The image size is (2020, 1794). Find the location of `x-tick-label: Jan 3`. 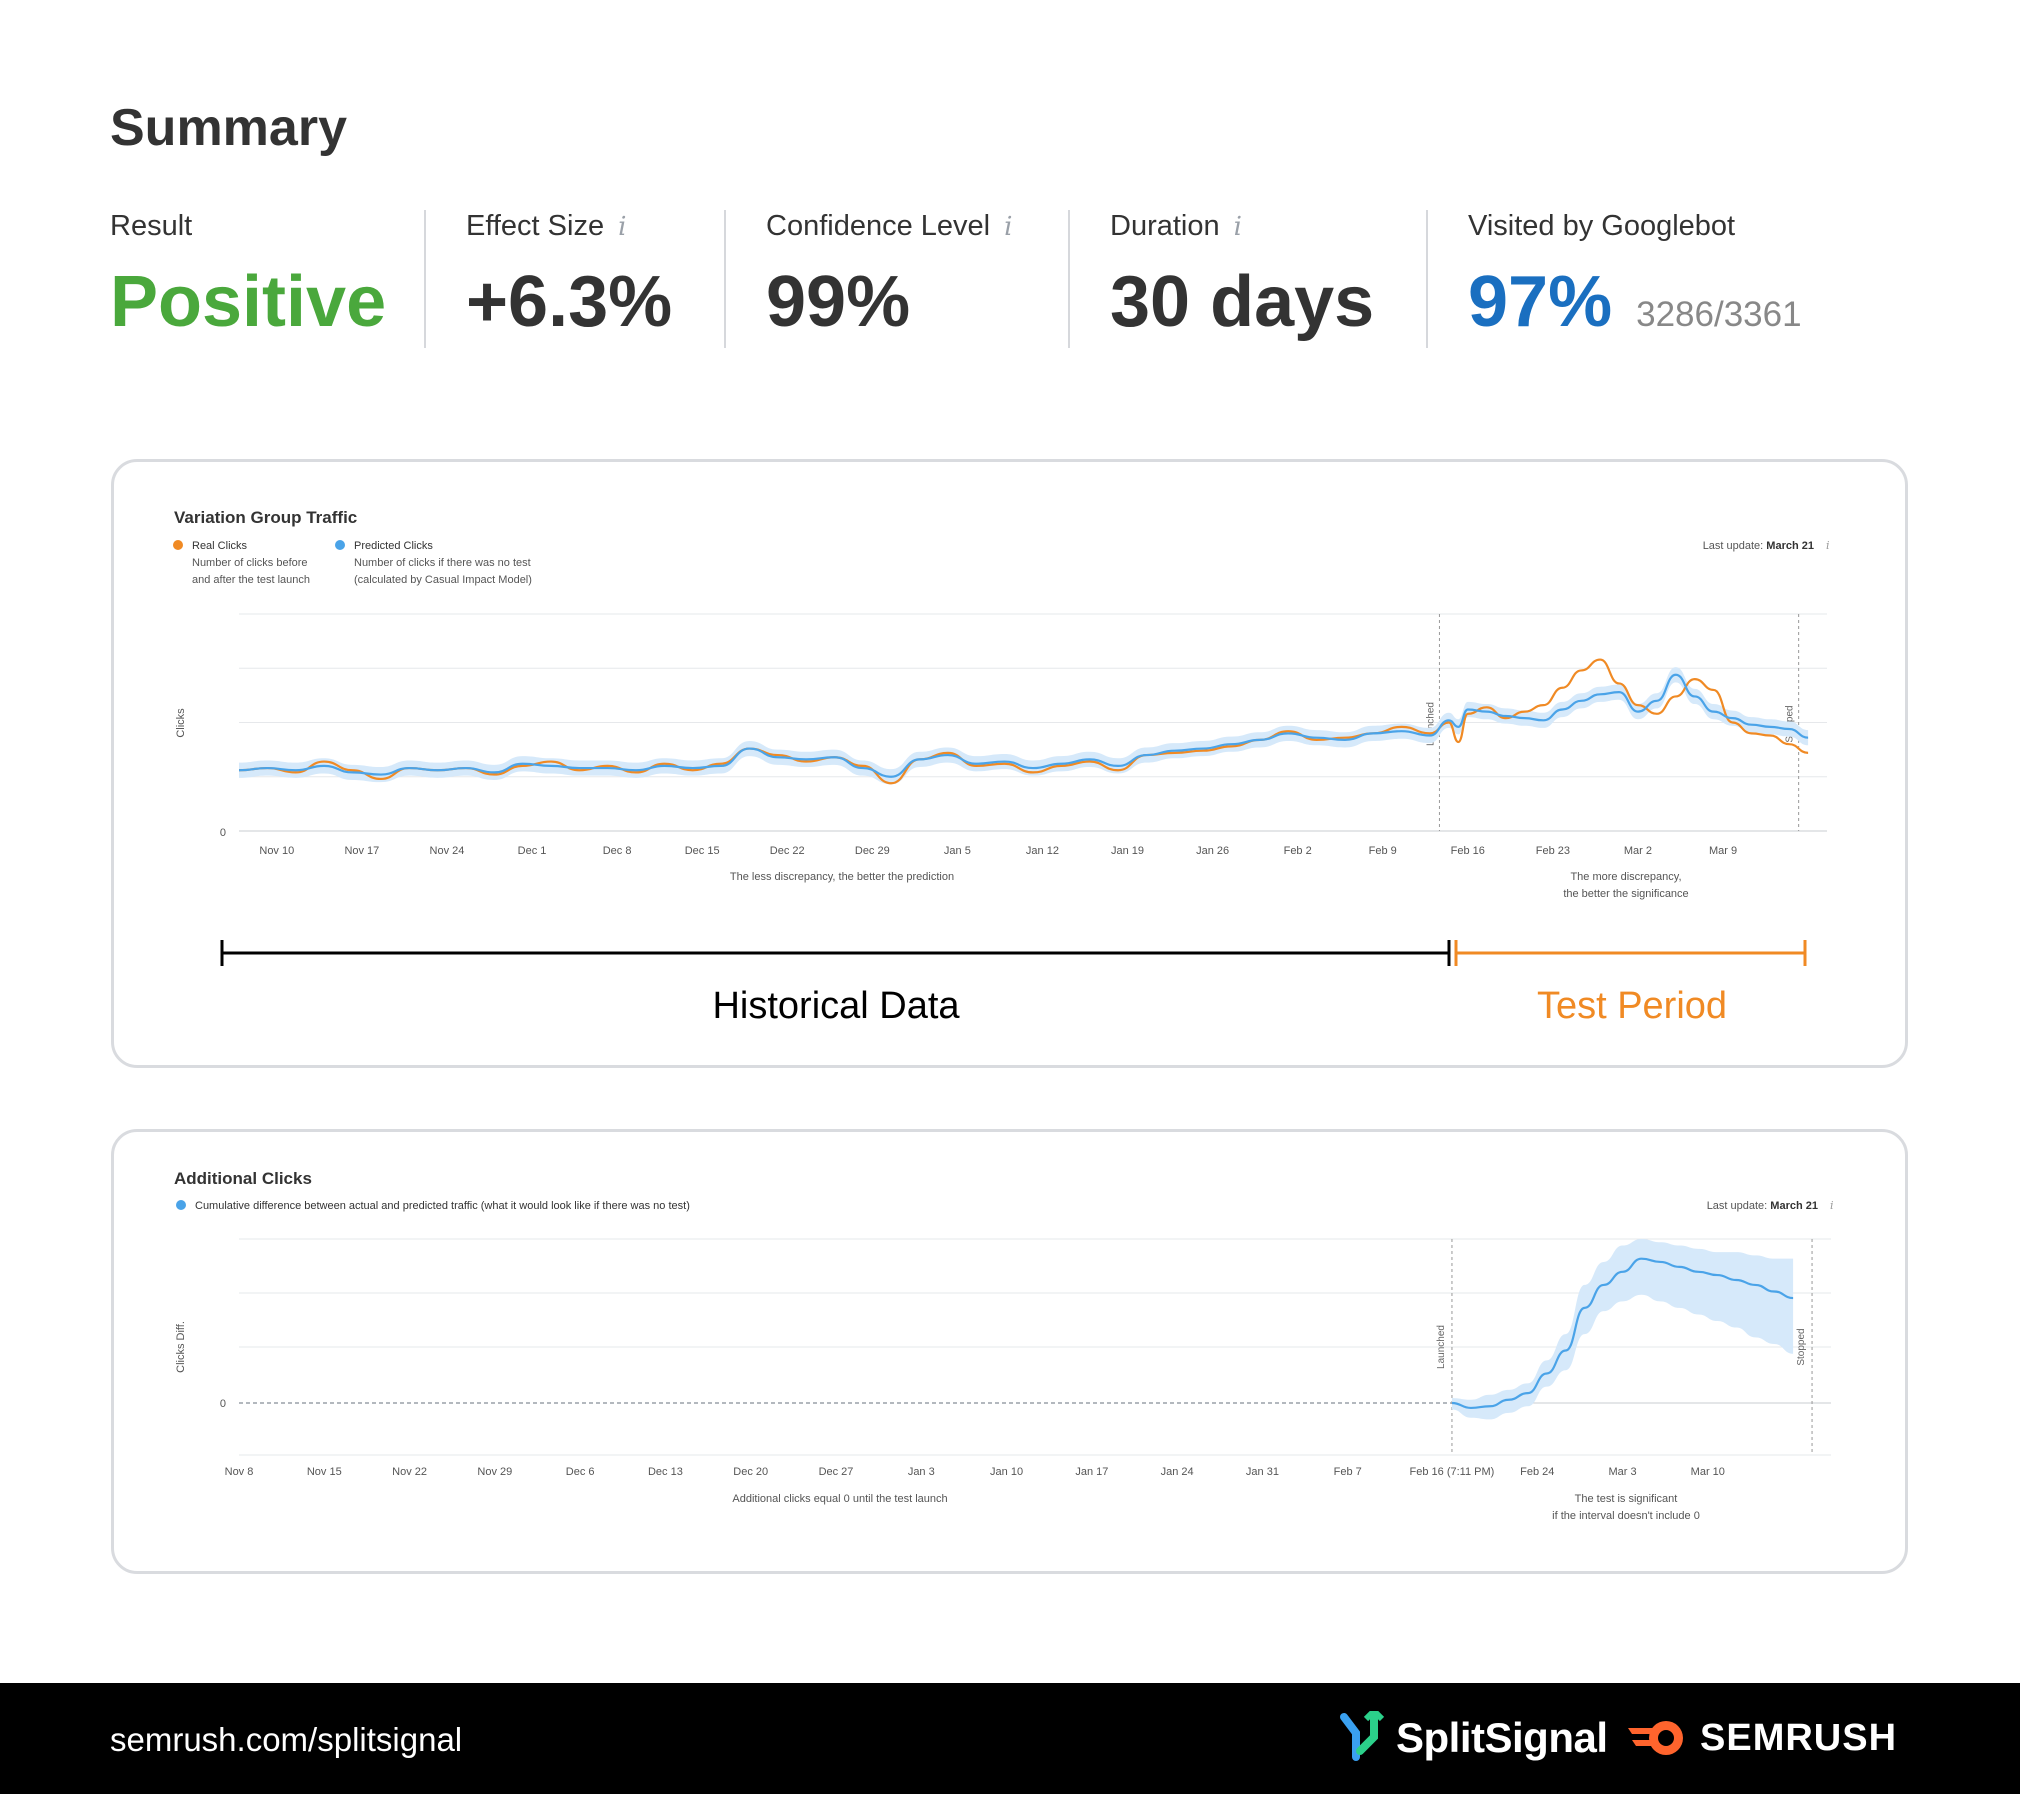

x-tick-label: Jan 3 is located at coordinates (921, 1472).